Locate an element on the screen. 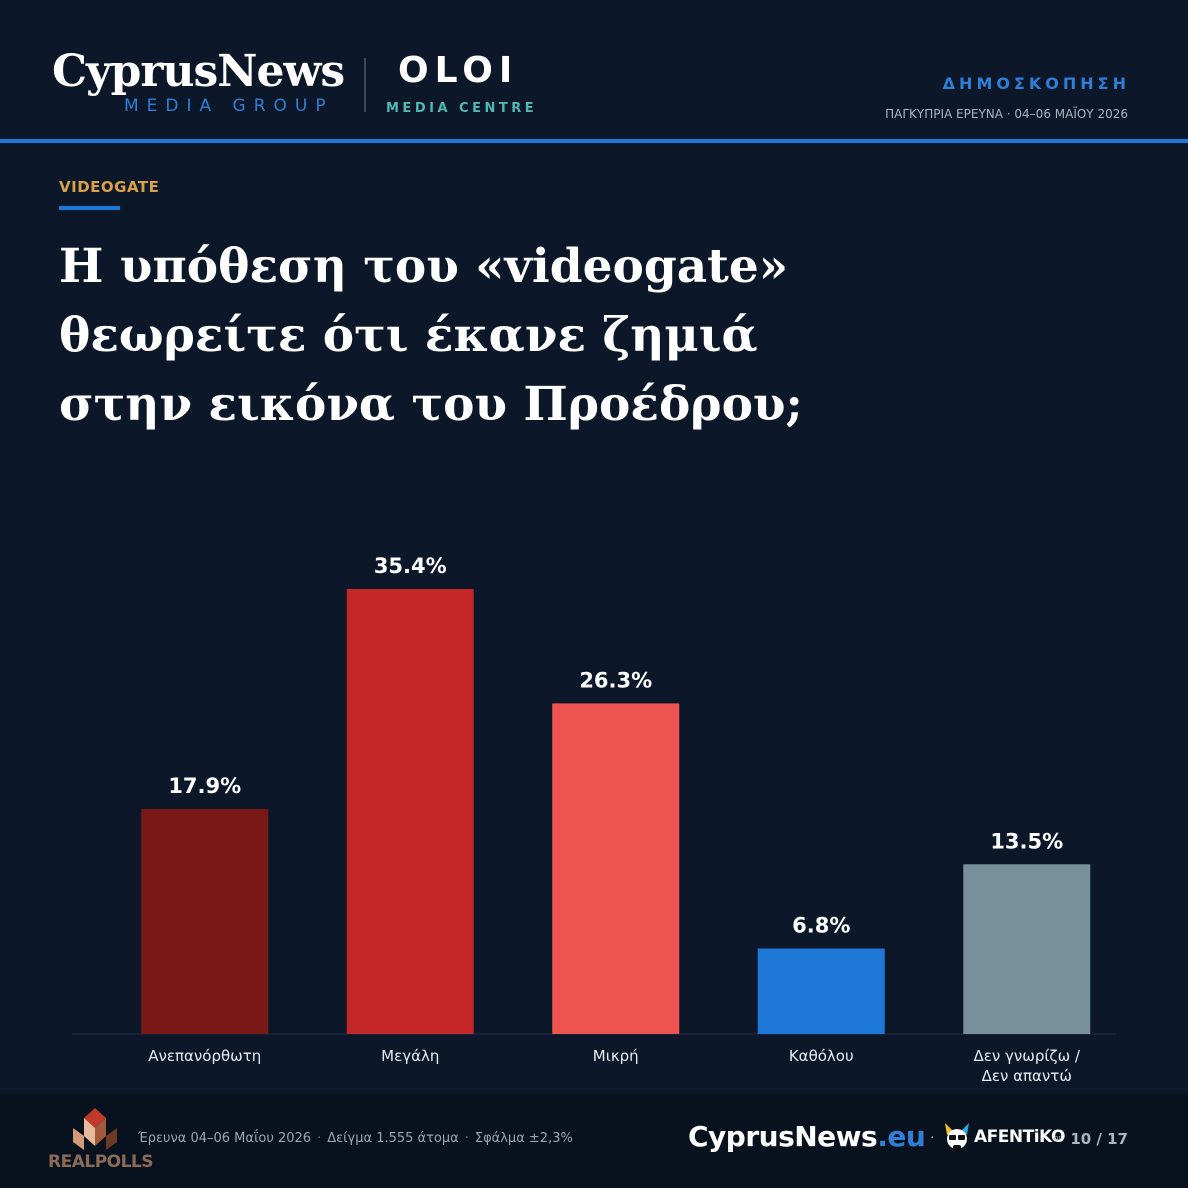 This screenshot has height=1188, width=1188. header-rule is located at coordinates (594, 141).